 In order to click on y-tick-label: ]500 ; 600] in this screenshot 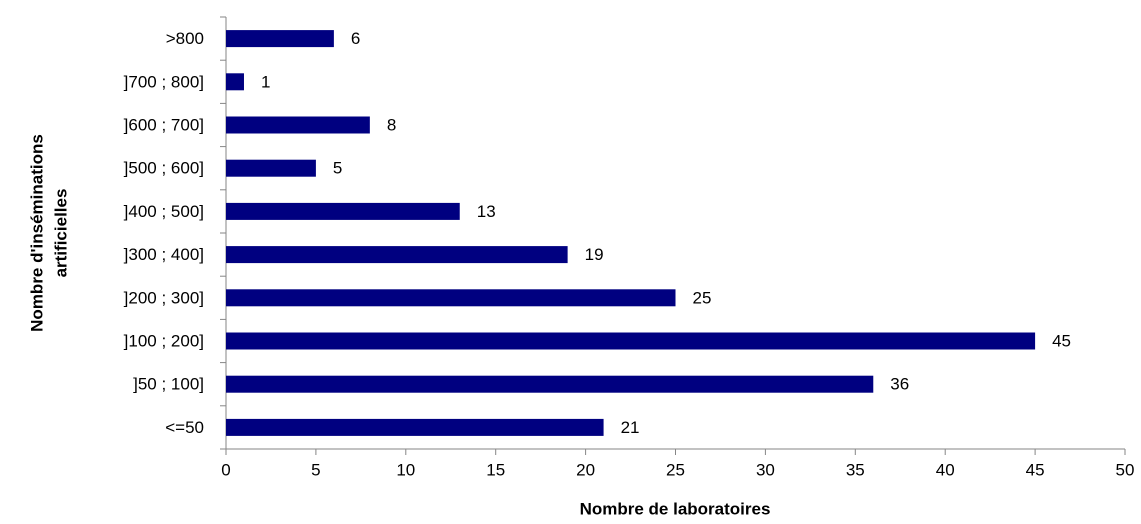, I will do `click(164, 168)`.